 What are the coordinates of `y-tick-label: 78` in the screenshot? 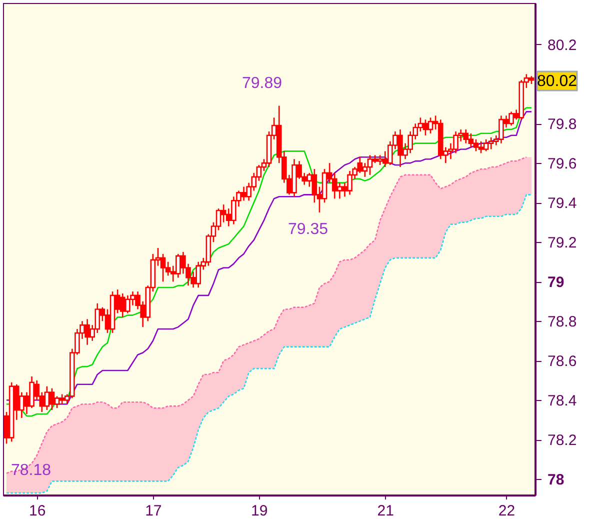 It's located at (556, 480).